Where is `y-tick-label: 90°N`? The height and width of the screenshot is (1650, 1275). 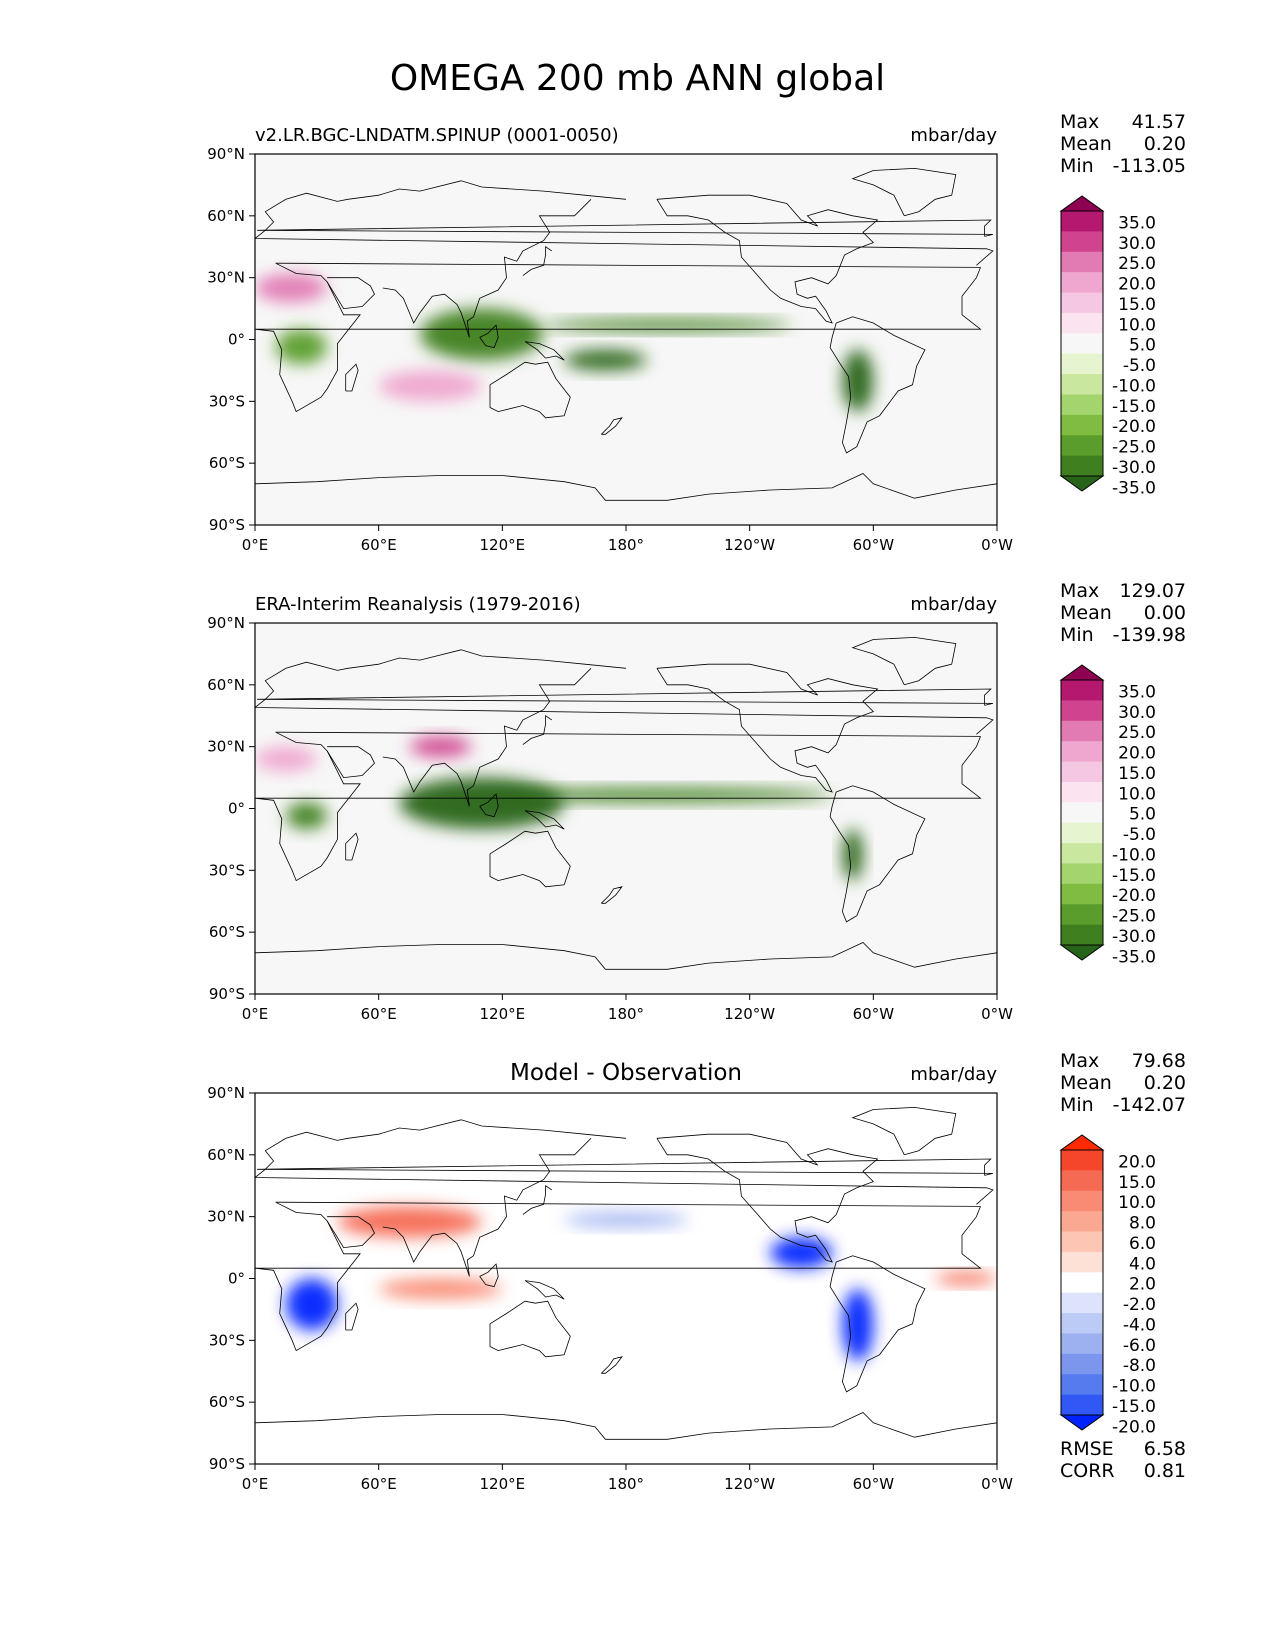 y-tick-label: 90°N is located at coordinates (226, 623).